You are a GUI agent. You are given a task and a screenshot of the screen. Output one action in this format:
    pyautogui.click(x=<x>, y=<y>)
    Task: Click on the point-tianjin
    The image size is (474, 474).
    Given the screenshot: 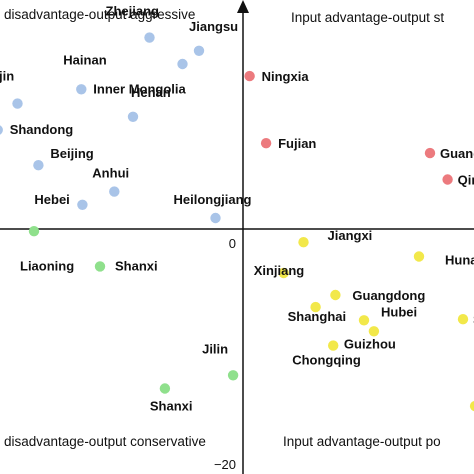 What is the action you would take?
    pyautogui.click(x=17, y=103)
    